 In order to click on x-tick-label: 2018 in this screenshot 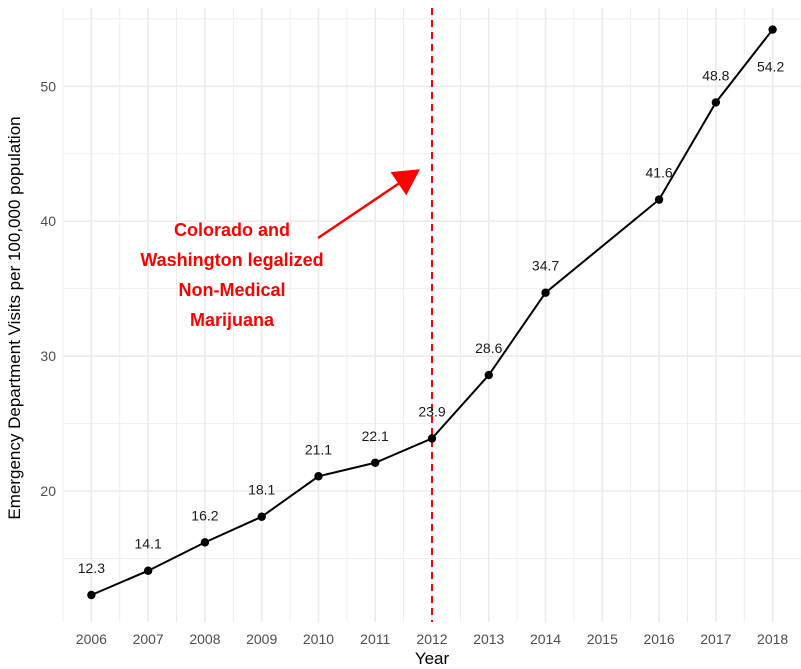, I will do `click(772, 639)`.